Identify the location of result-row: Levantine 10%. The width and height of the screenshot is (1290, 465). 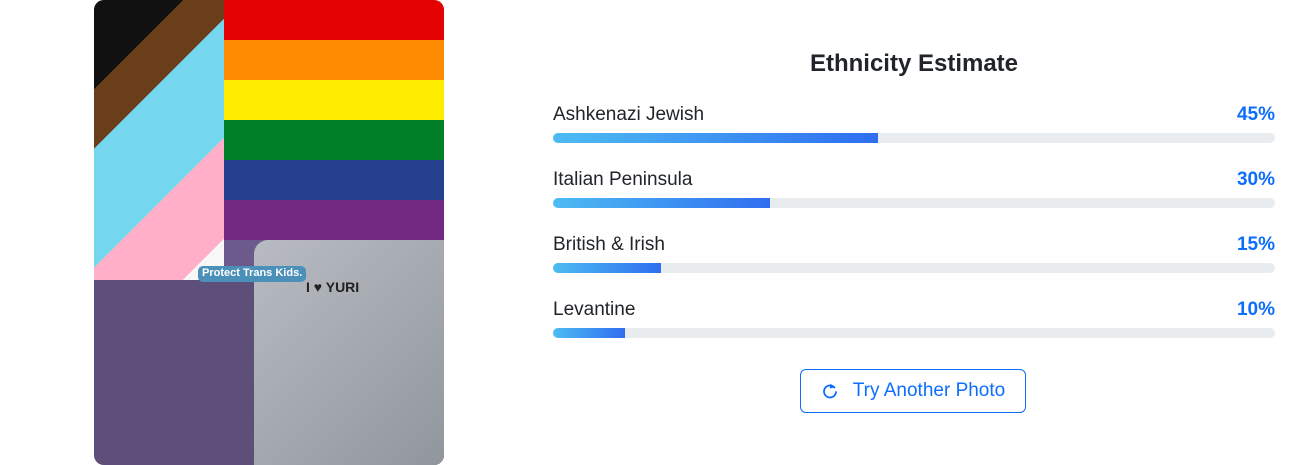
(914, 319).